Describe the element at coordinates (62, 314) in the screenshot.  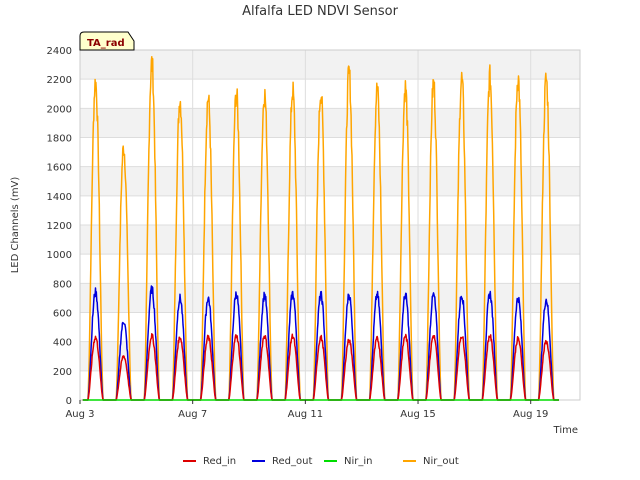
I see `y-tick-label: 600` at that location.